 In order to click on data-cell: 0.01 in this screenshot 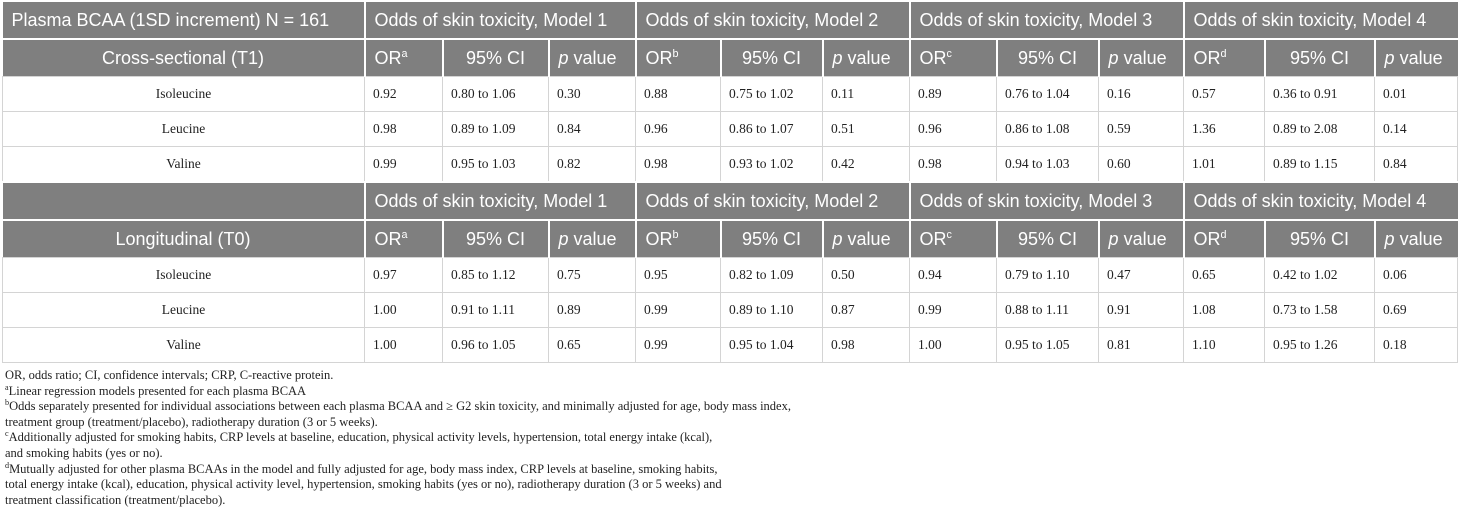, I will do `click(1416, 94)`.